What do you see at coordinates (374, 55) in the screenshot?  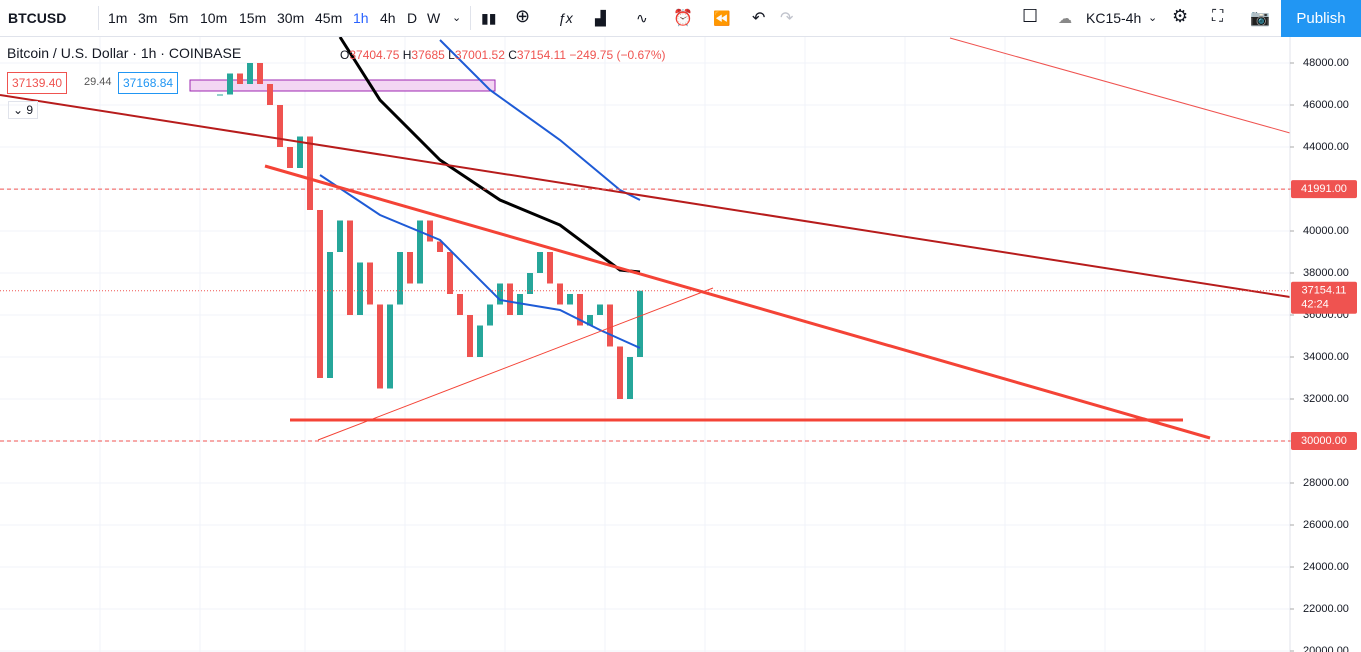 I see `ohlc-value: 37404.75` at bounding box center [374, 55].